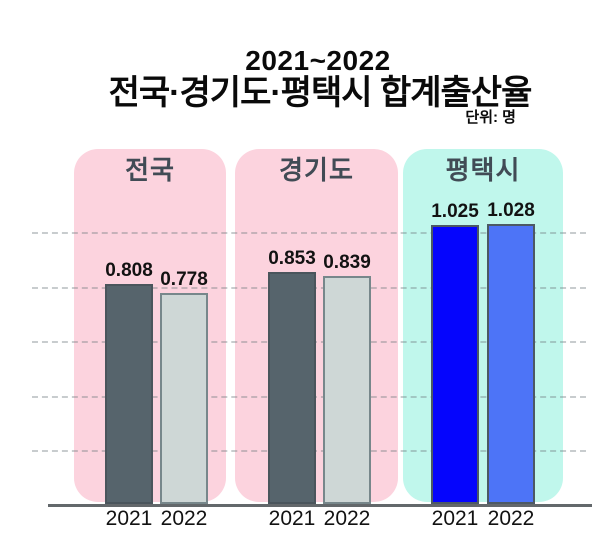 This screenshot has width=600, height=539. I want to click on panel-gyeonggi-header: 경기도, so click(316, 170).